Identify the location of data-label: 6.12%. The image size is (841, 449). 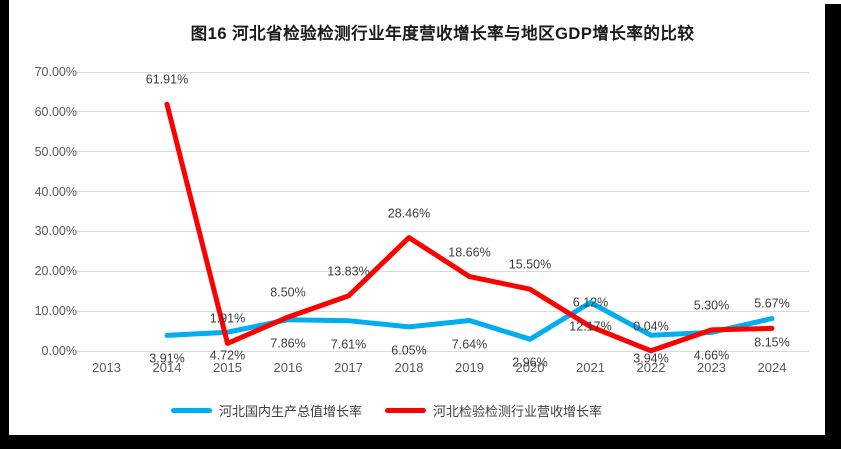
(590, 302).